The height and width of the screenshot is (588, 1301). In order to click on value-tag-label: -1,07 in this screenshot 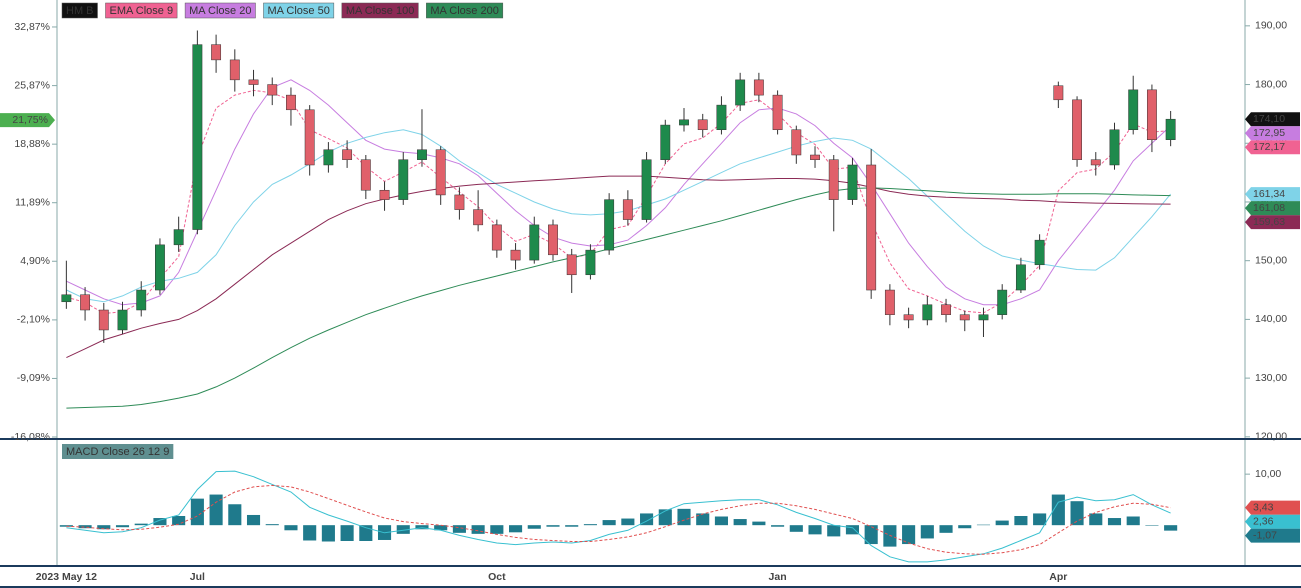, I will do `click(1265, 535)`.